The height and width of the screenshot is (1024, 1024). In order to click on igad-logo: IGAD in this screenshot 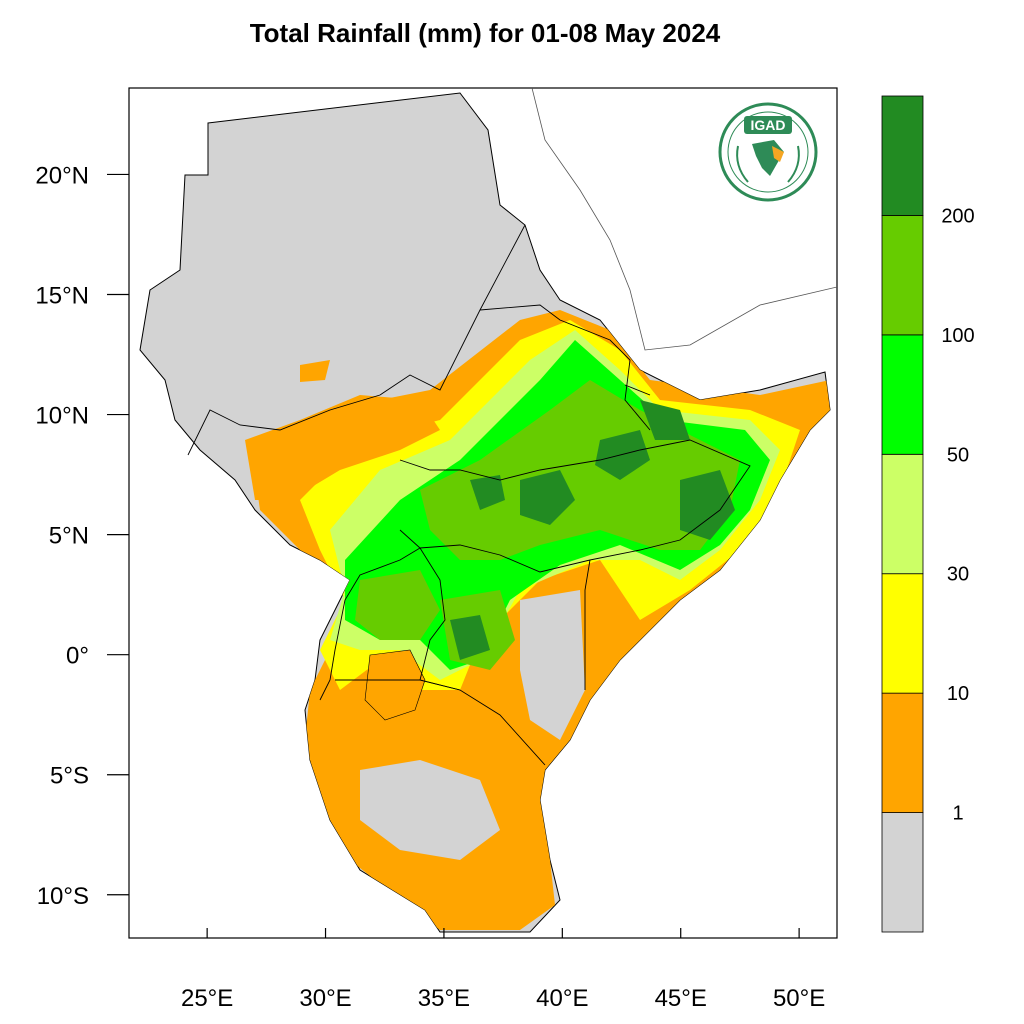, I will do `click(768, 152)`.